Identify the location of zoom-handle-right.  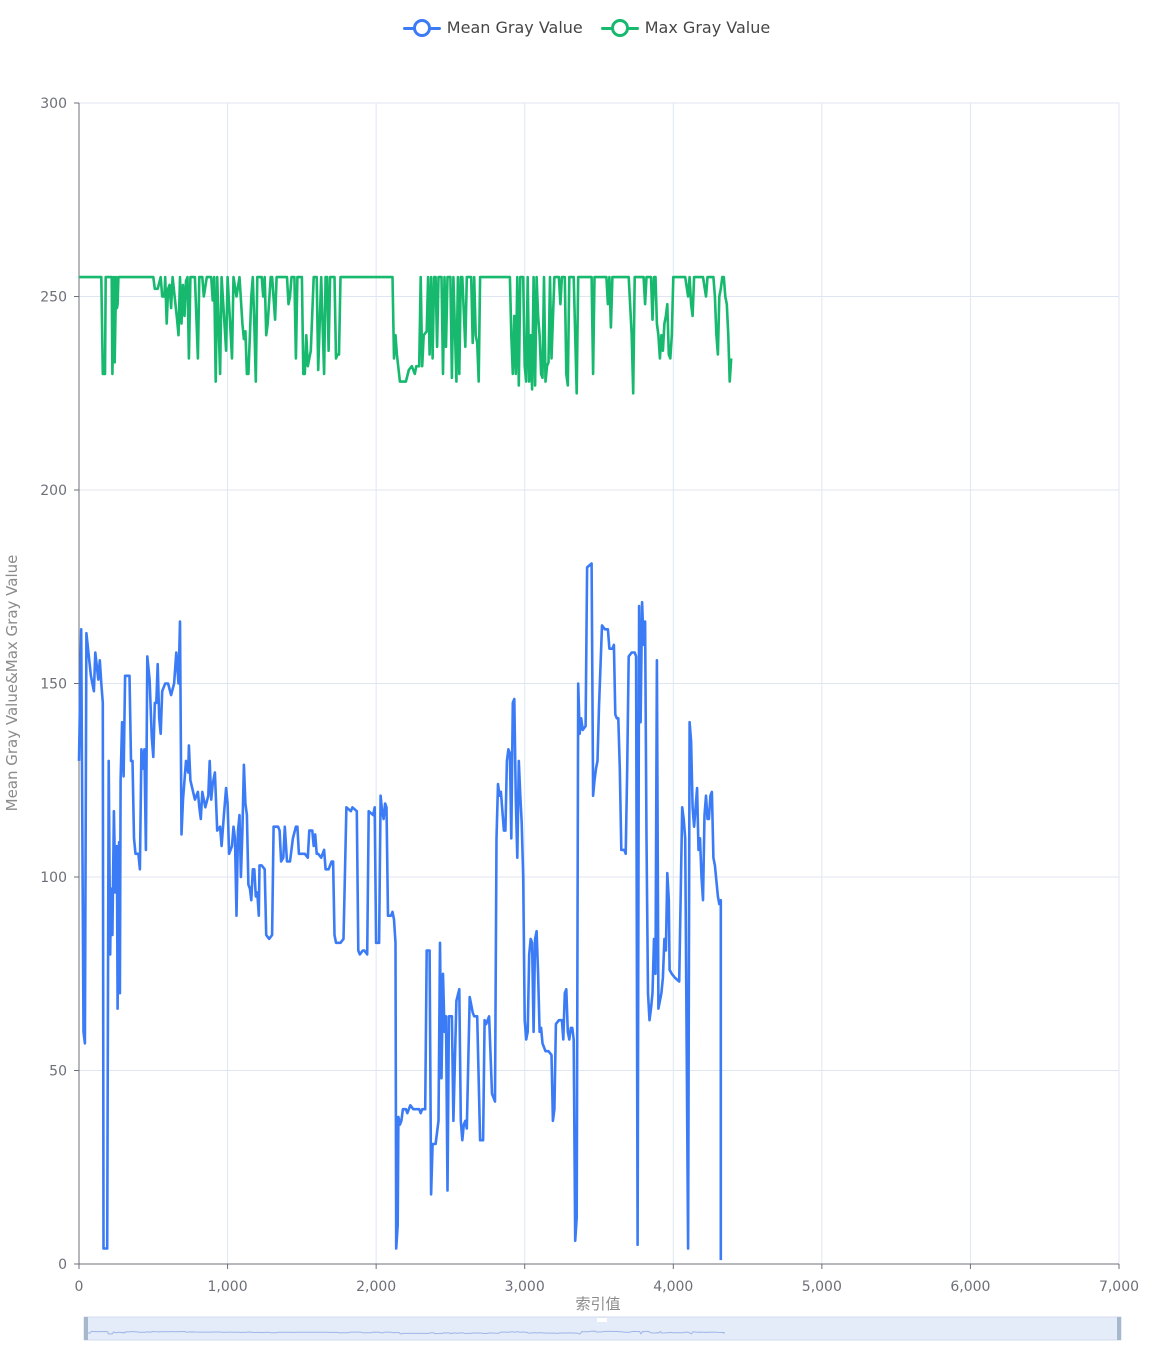
(1119, 1328).